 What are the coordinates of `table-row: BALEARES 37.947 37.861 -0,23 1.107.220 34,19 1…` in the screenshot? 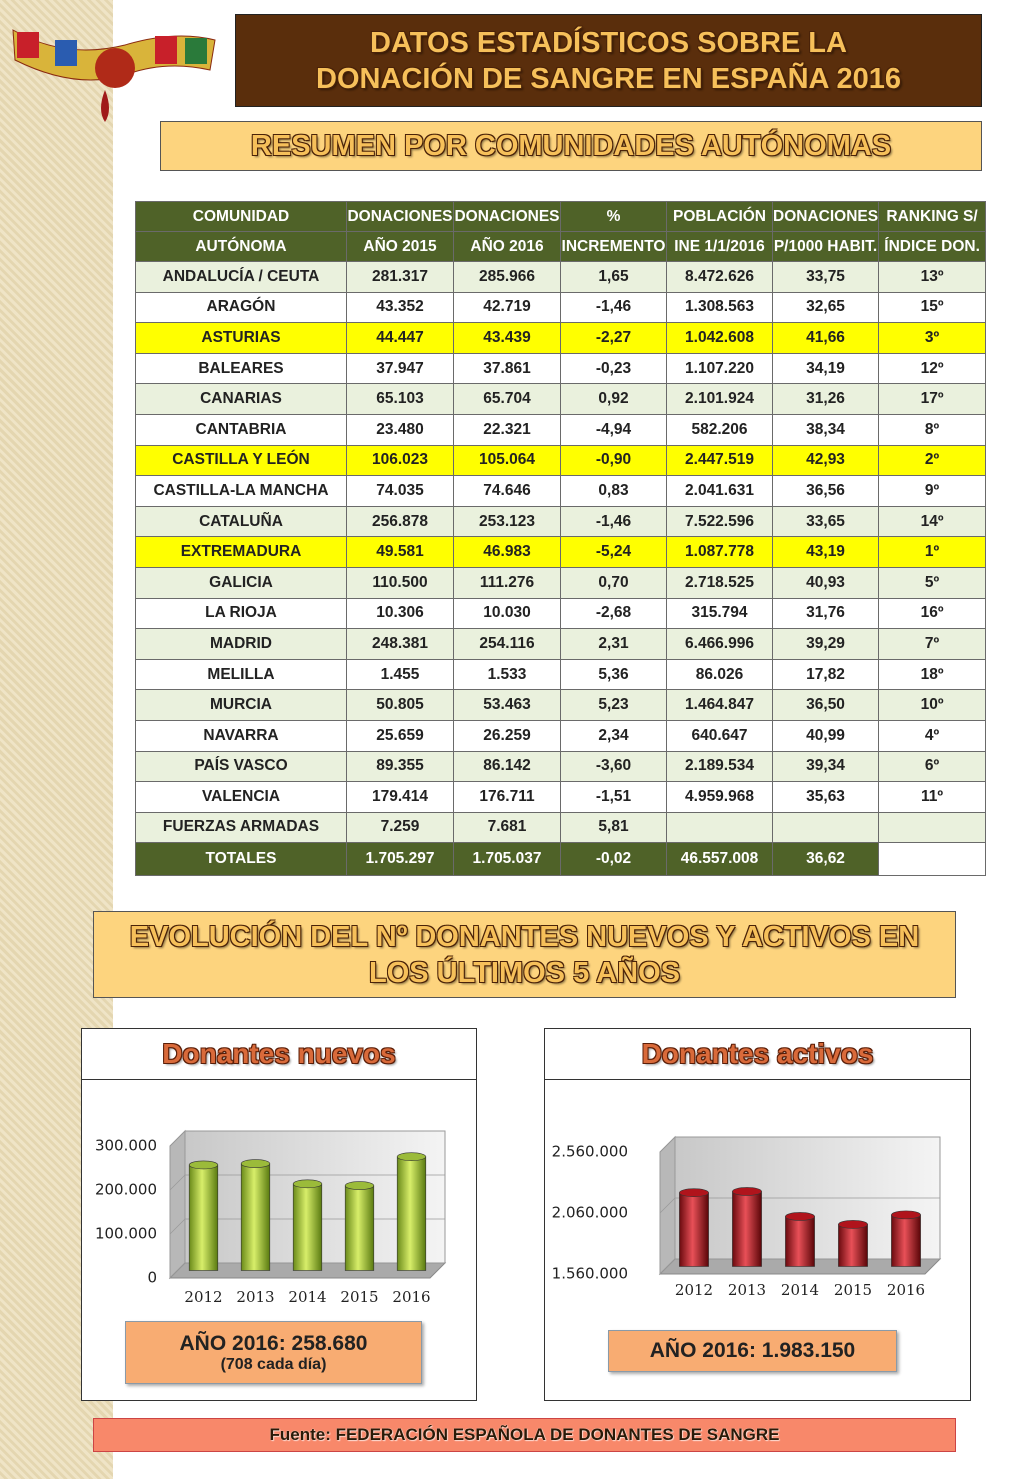 It's located at (561, 368).